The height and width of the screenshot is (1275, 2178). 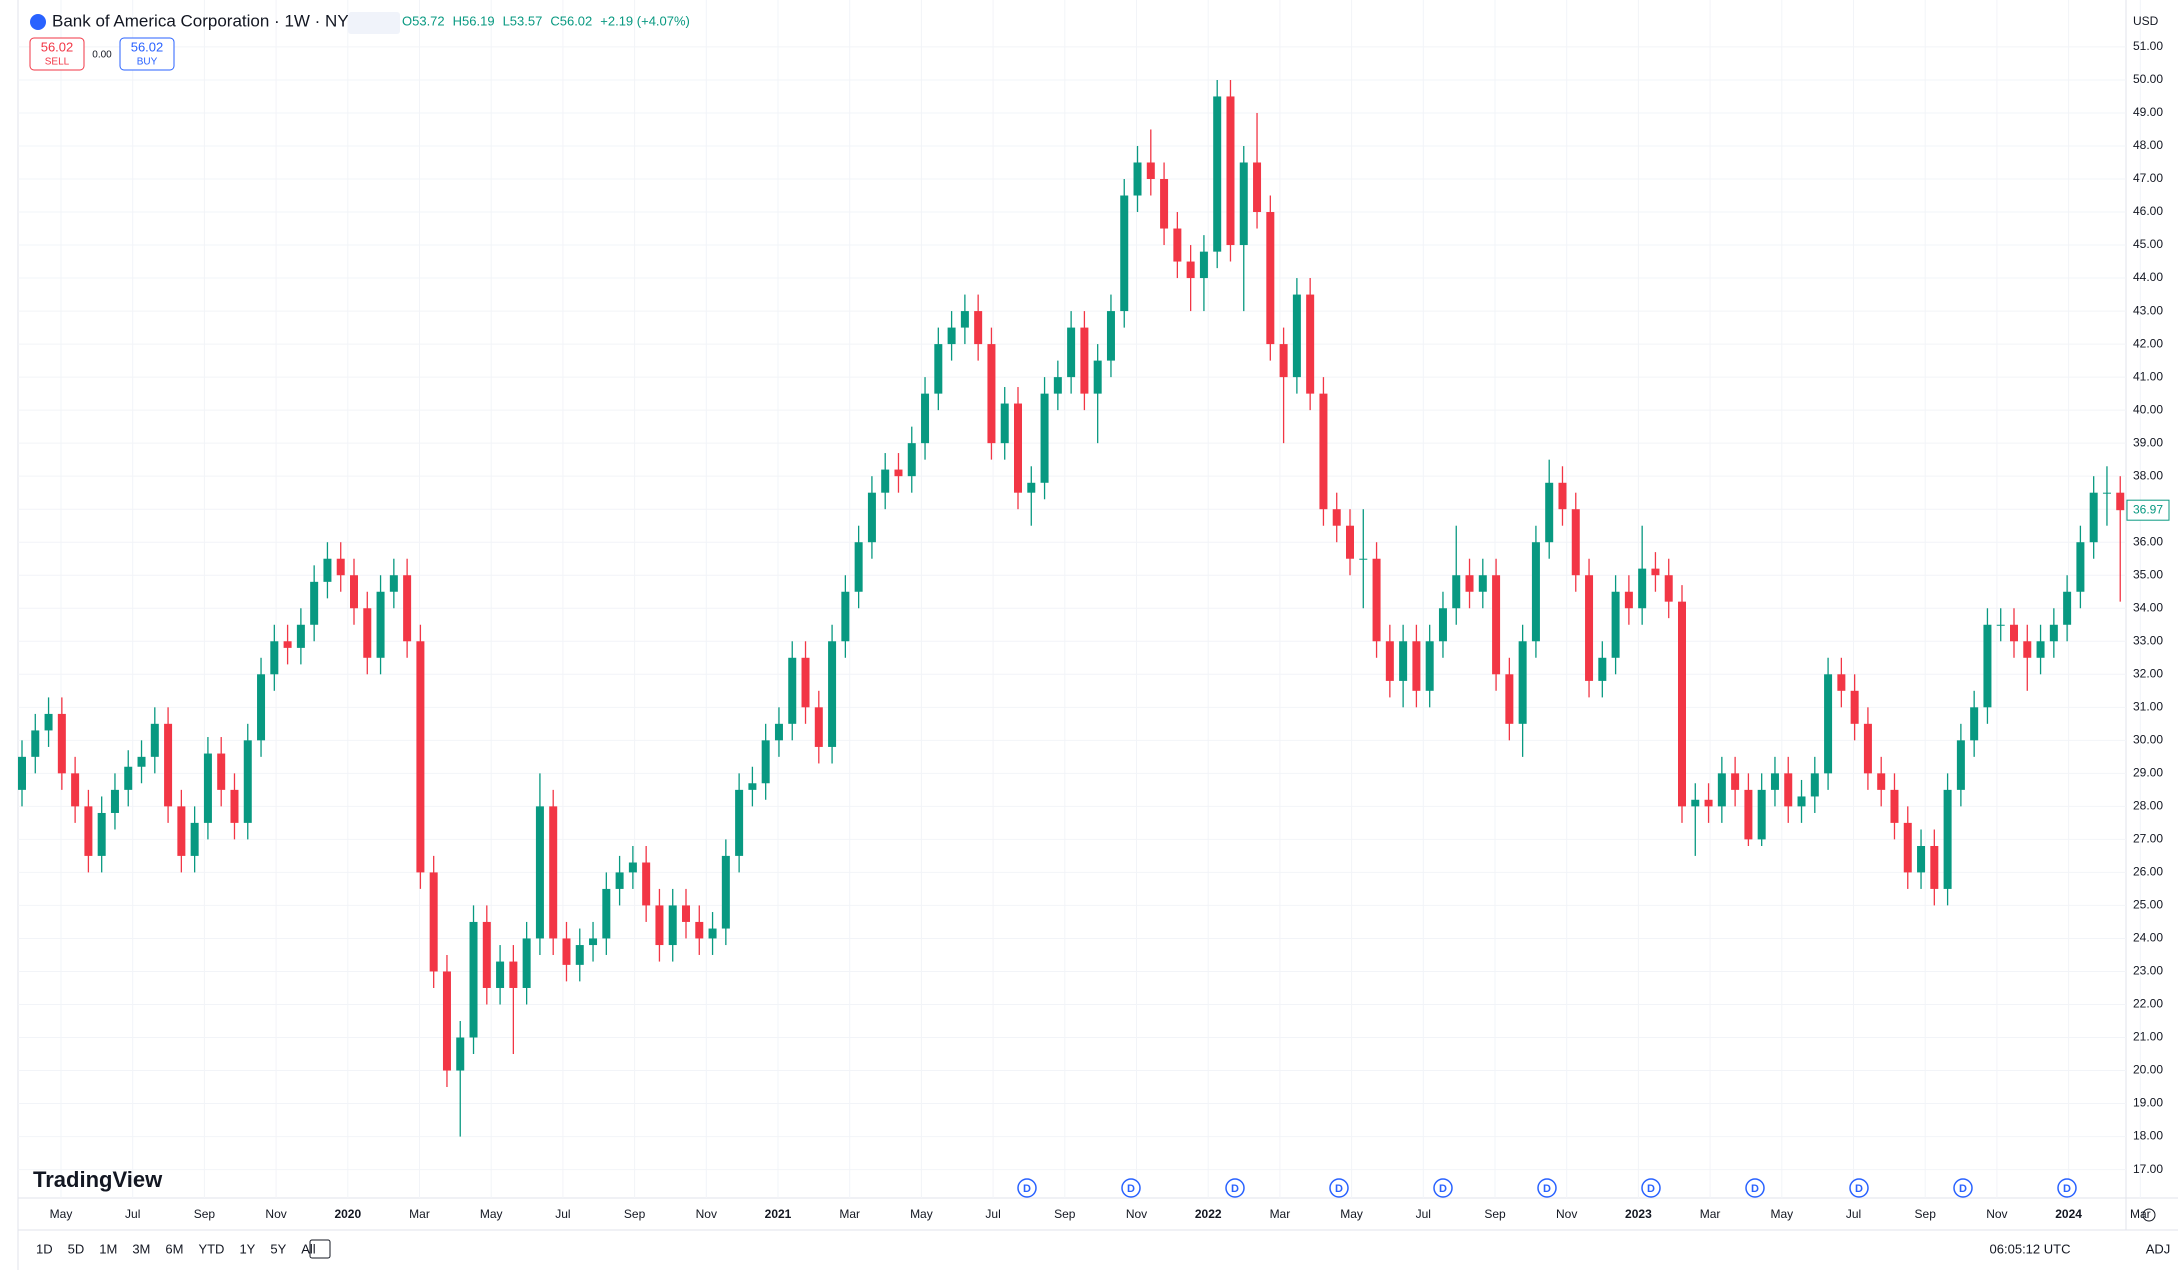 I want to click on y-tick-label: 48.00, so click(x=2148, y=145).